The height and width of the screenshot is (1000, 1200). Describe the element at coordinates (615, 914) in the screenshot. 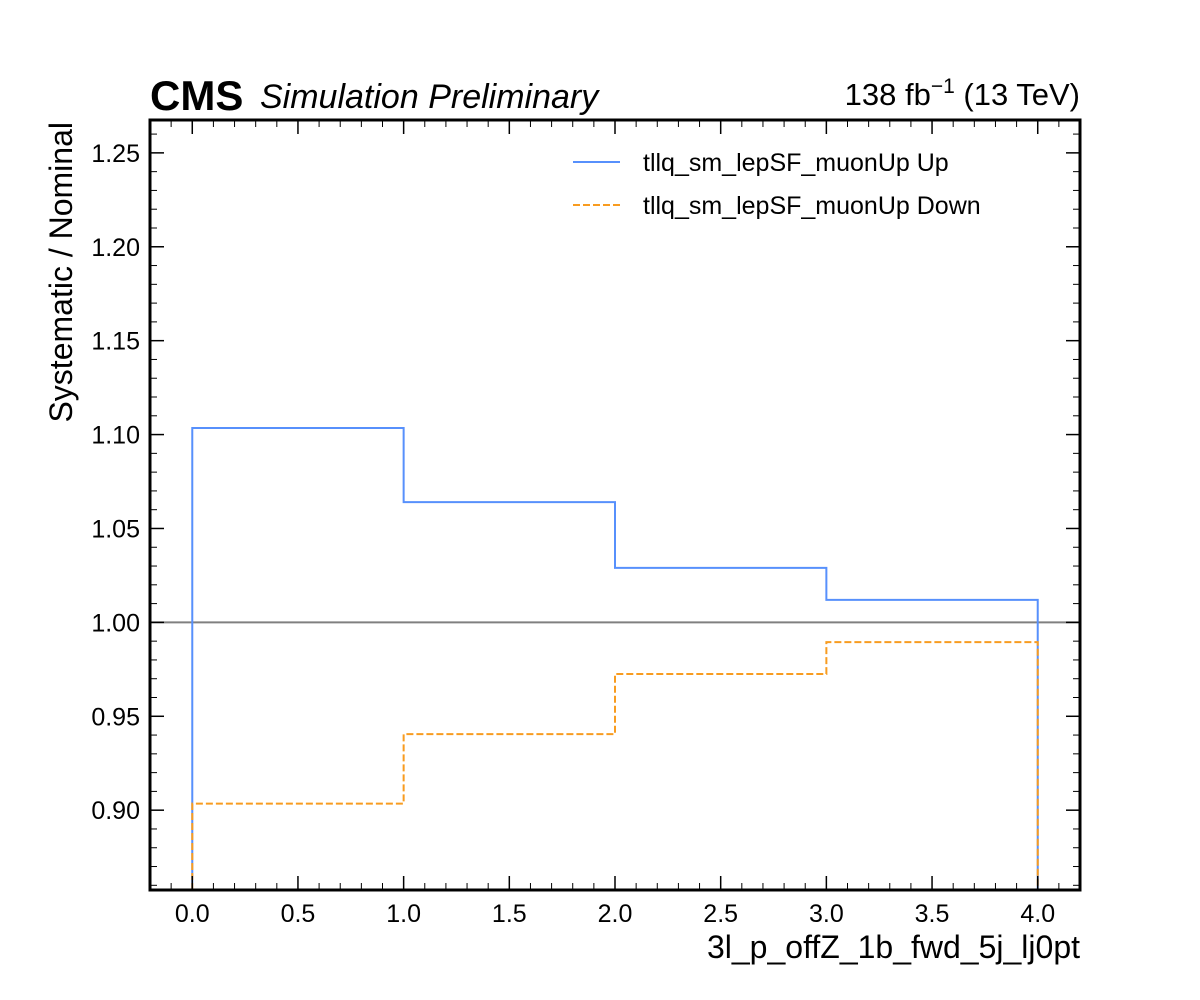

I see `x-tick-label: 2.0` at that location.